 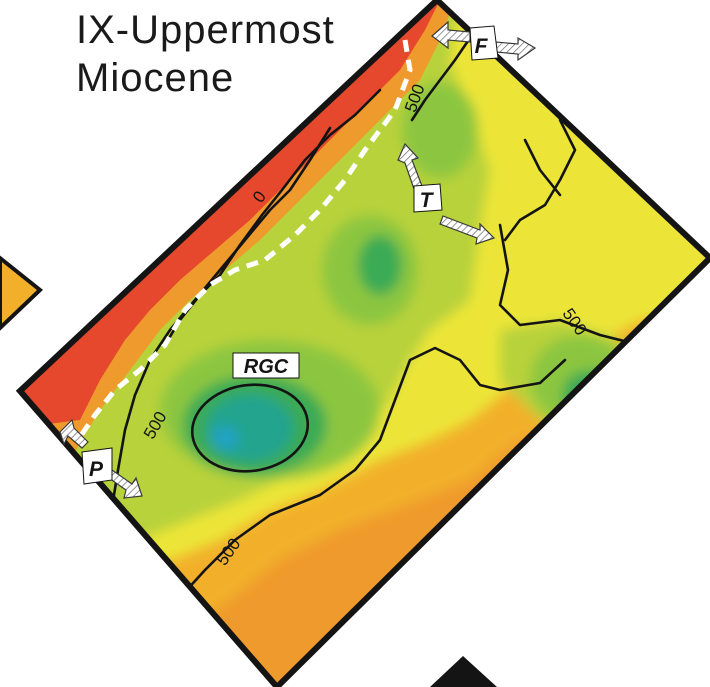 What do you see at coordinates (380, 265) in the screenshot?
I see `zone-green-center` at bounding box center [380, 265].